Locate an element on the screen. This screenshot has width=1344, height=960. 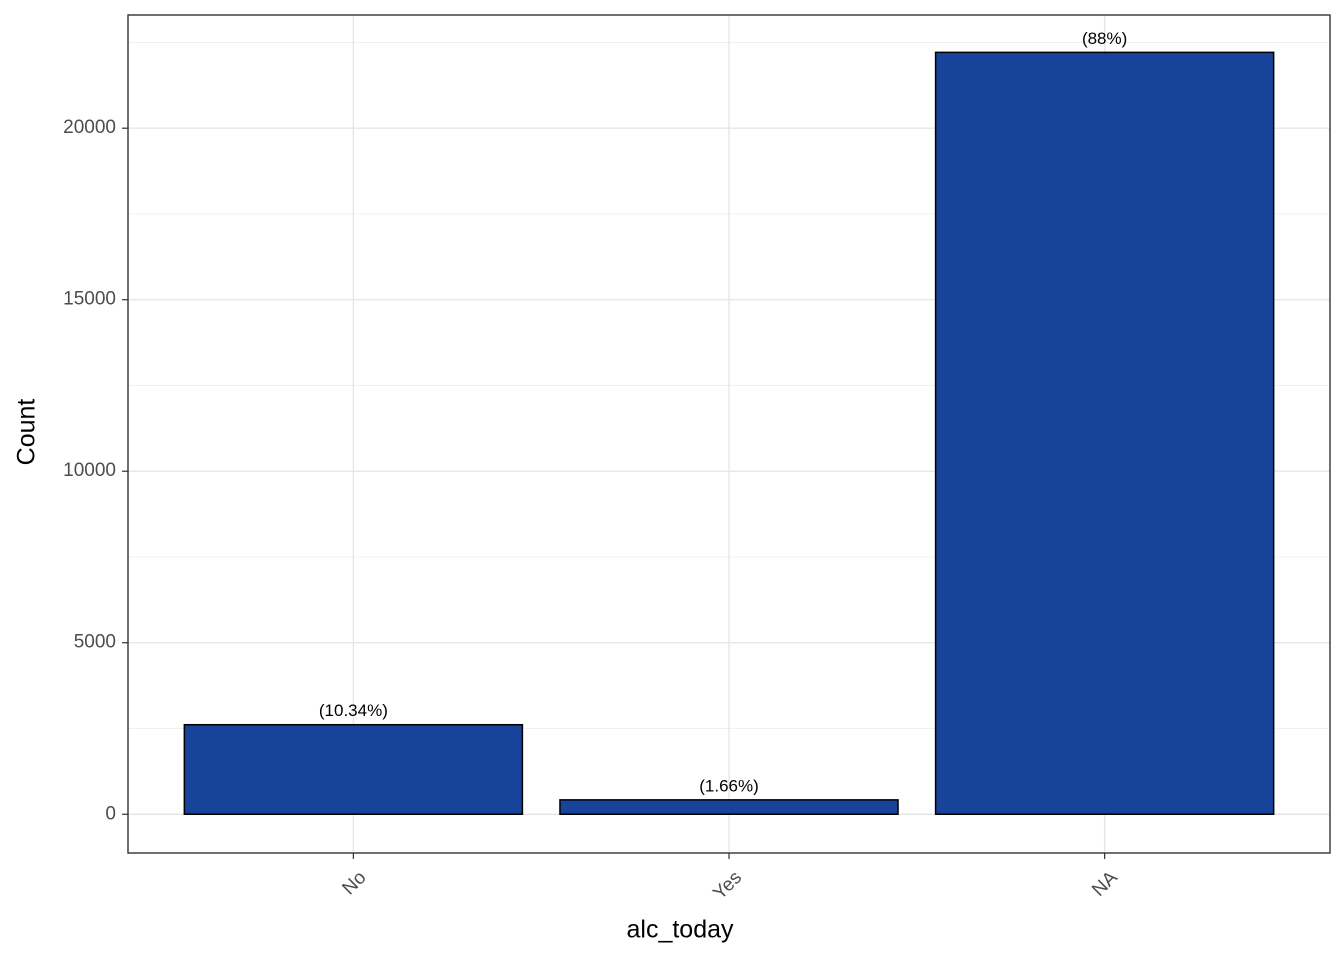
x-axis-title: alc_today is located at coordinates (680, 930).